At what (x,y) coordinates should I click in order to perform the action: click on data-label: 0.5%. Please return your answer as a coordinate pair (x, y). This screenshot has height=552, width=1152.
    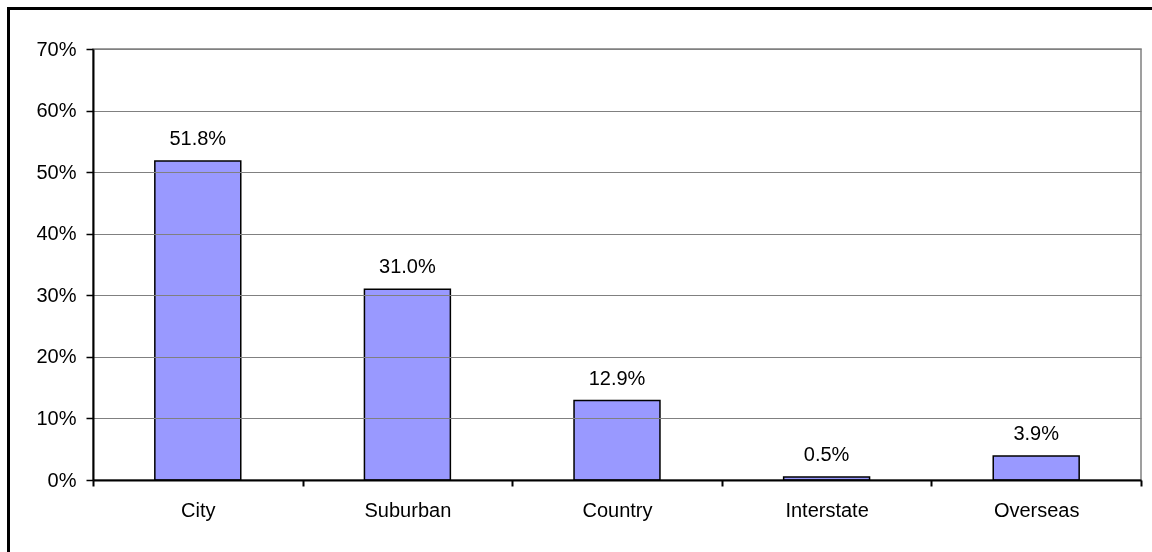
    Looking at the image, I should click on (826, 453).